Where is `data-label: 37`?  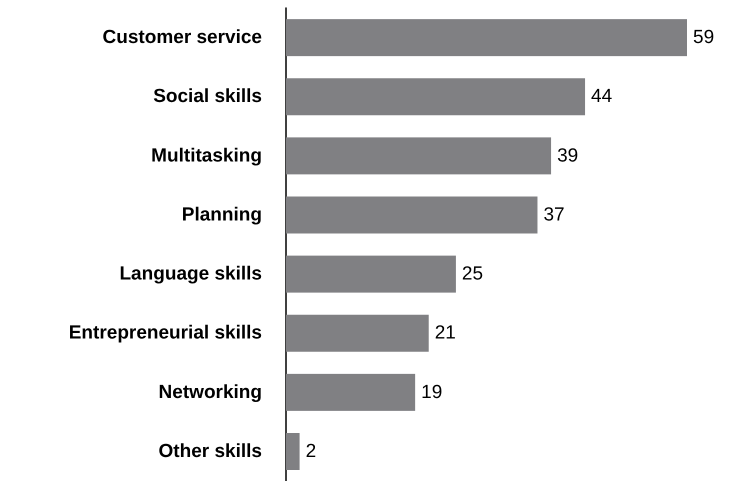 data-label: 37 is located at coordinates (554, 215).